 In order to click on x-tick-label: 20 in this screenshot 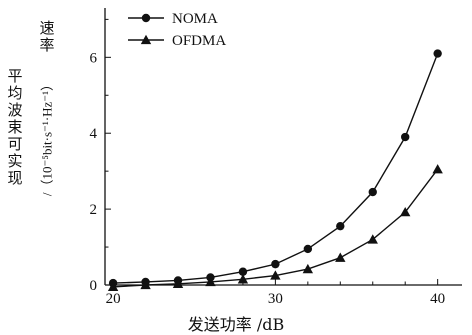, I will do `click(113, 299)`.